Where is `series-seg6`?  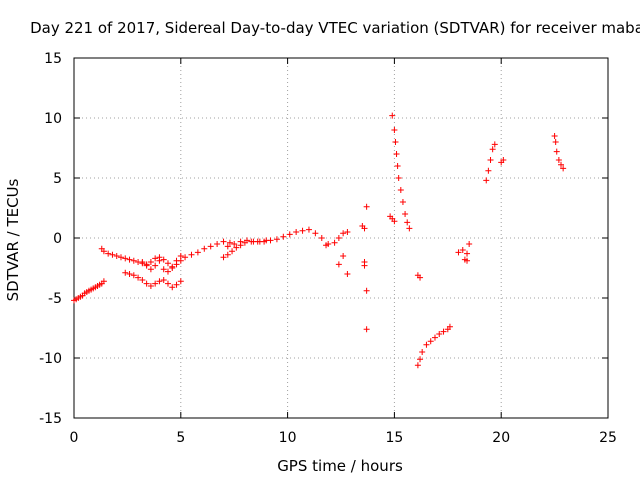
series-seg6 is located at coordinates (247, 243).